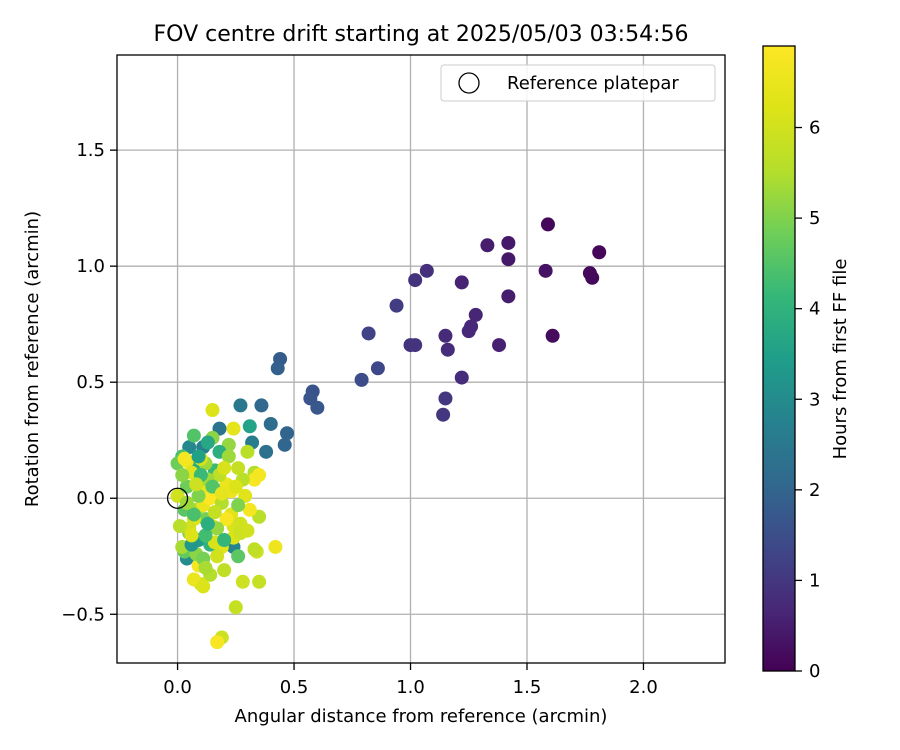 The height and width of the screenshot is (750, 900). I want to click on x-axis-ticks: 0.0 0.5 1.0 1.5 2.0, so click(410, 680).